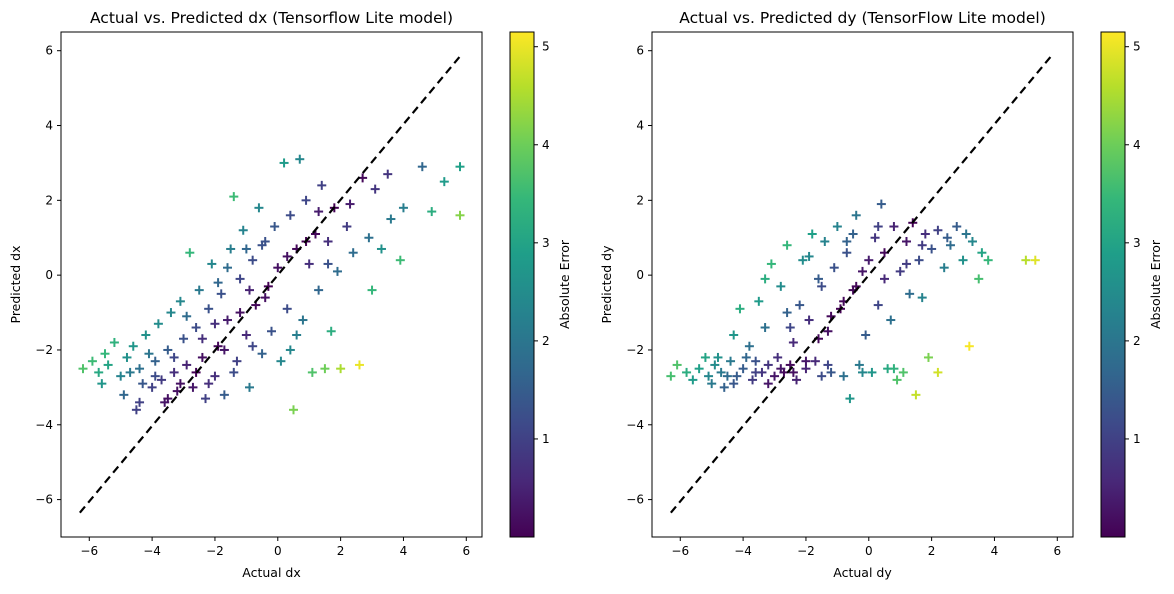  I want to click on x-tick-label: −6, so click(680, 551).